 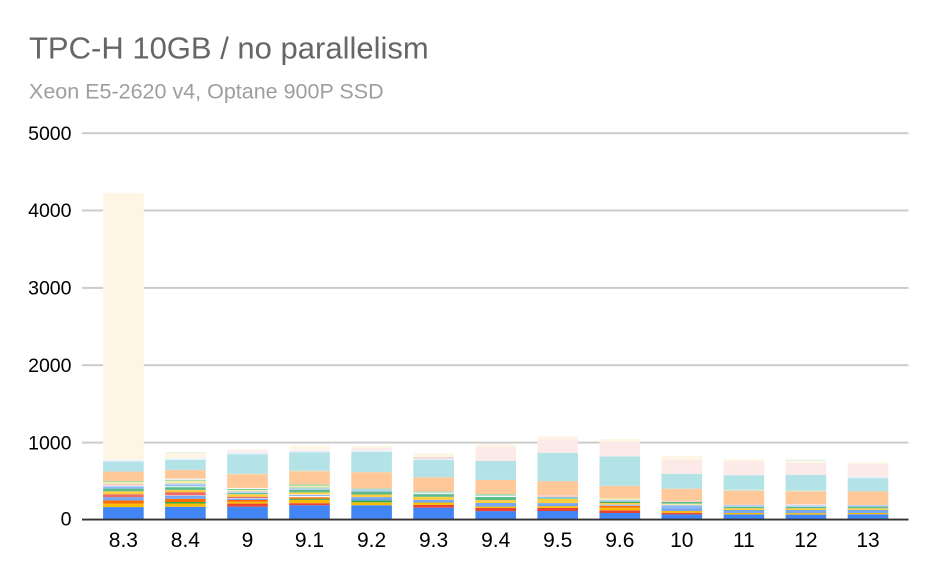 I want to click on svg-text: 9, so click(x=248, y=540).